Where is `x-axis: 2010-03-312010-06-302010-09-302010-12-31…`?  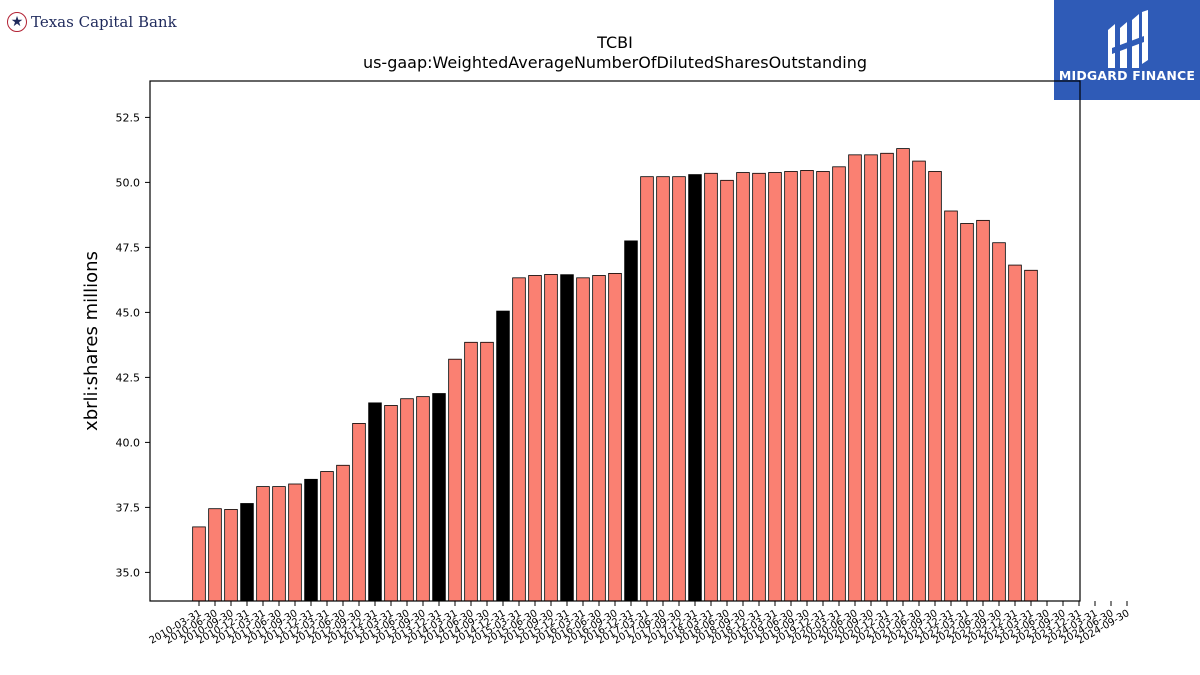
x-axis: 2010-03-312010-06-302010-09-302010-12-31… is located at coordinates (640, 624).